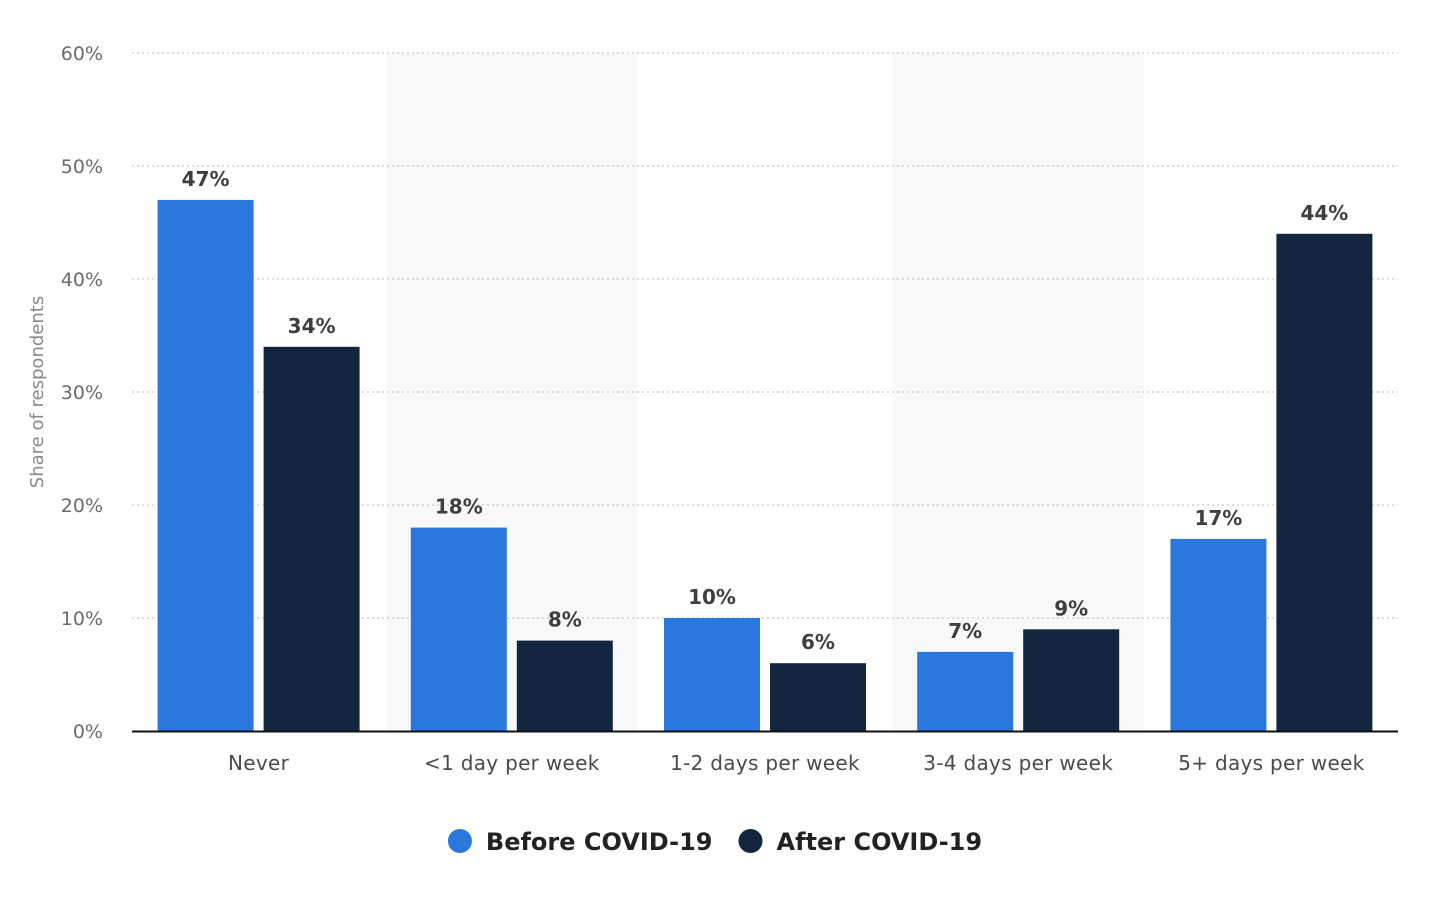  Describe the element at coordinates (458, 629) in the screenshot. I see `bar-before-covid-19-1-day-per-week` at that location.